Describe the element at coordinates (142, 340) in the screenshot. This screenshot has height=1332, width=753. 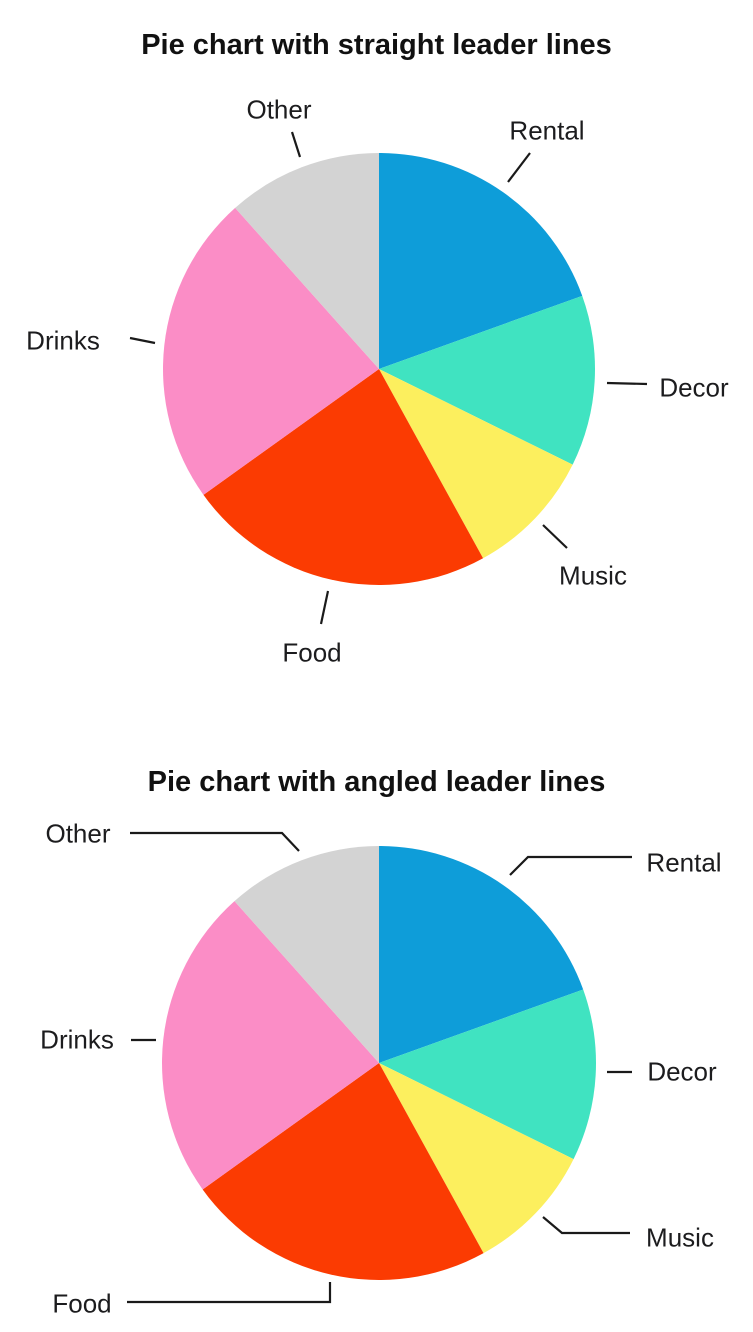
I see `leader-line-drinks` at that location.